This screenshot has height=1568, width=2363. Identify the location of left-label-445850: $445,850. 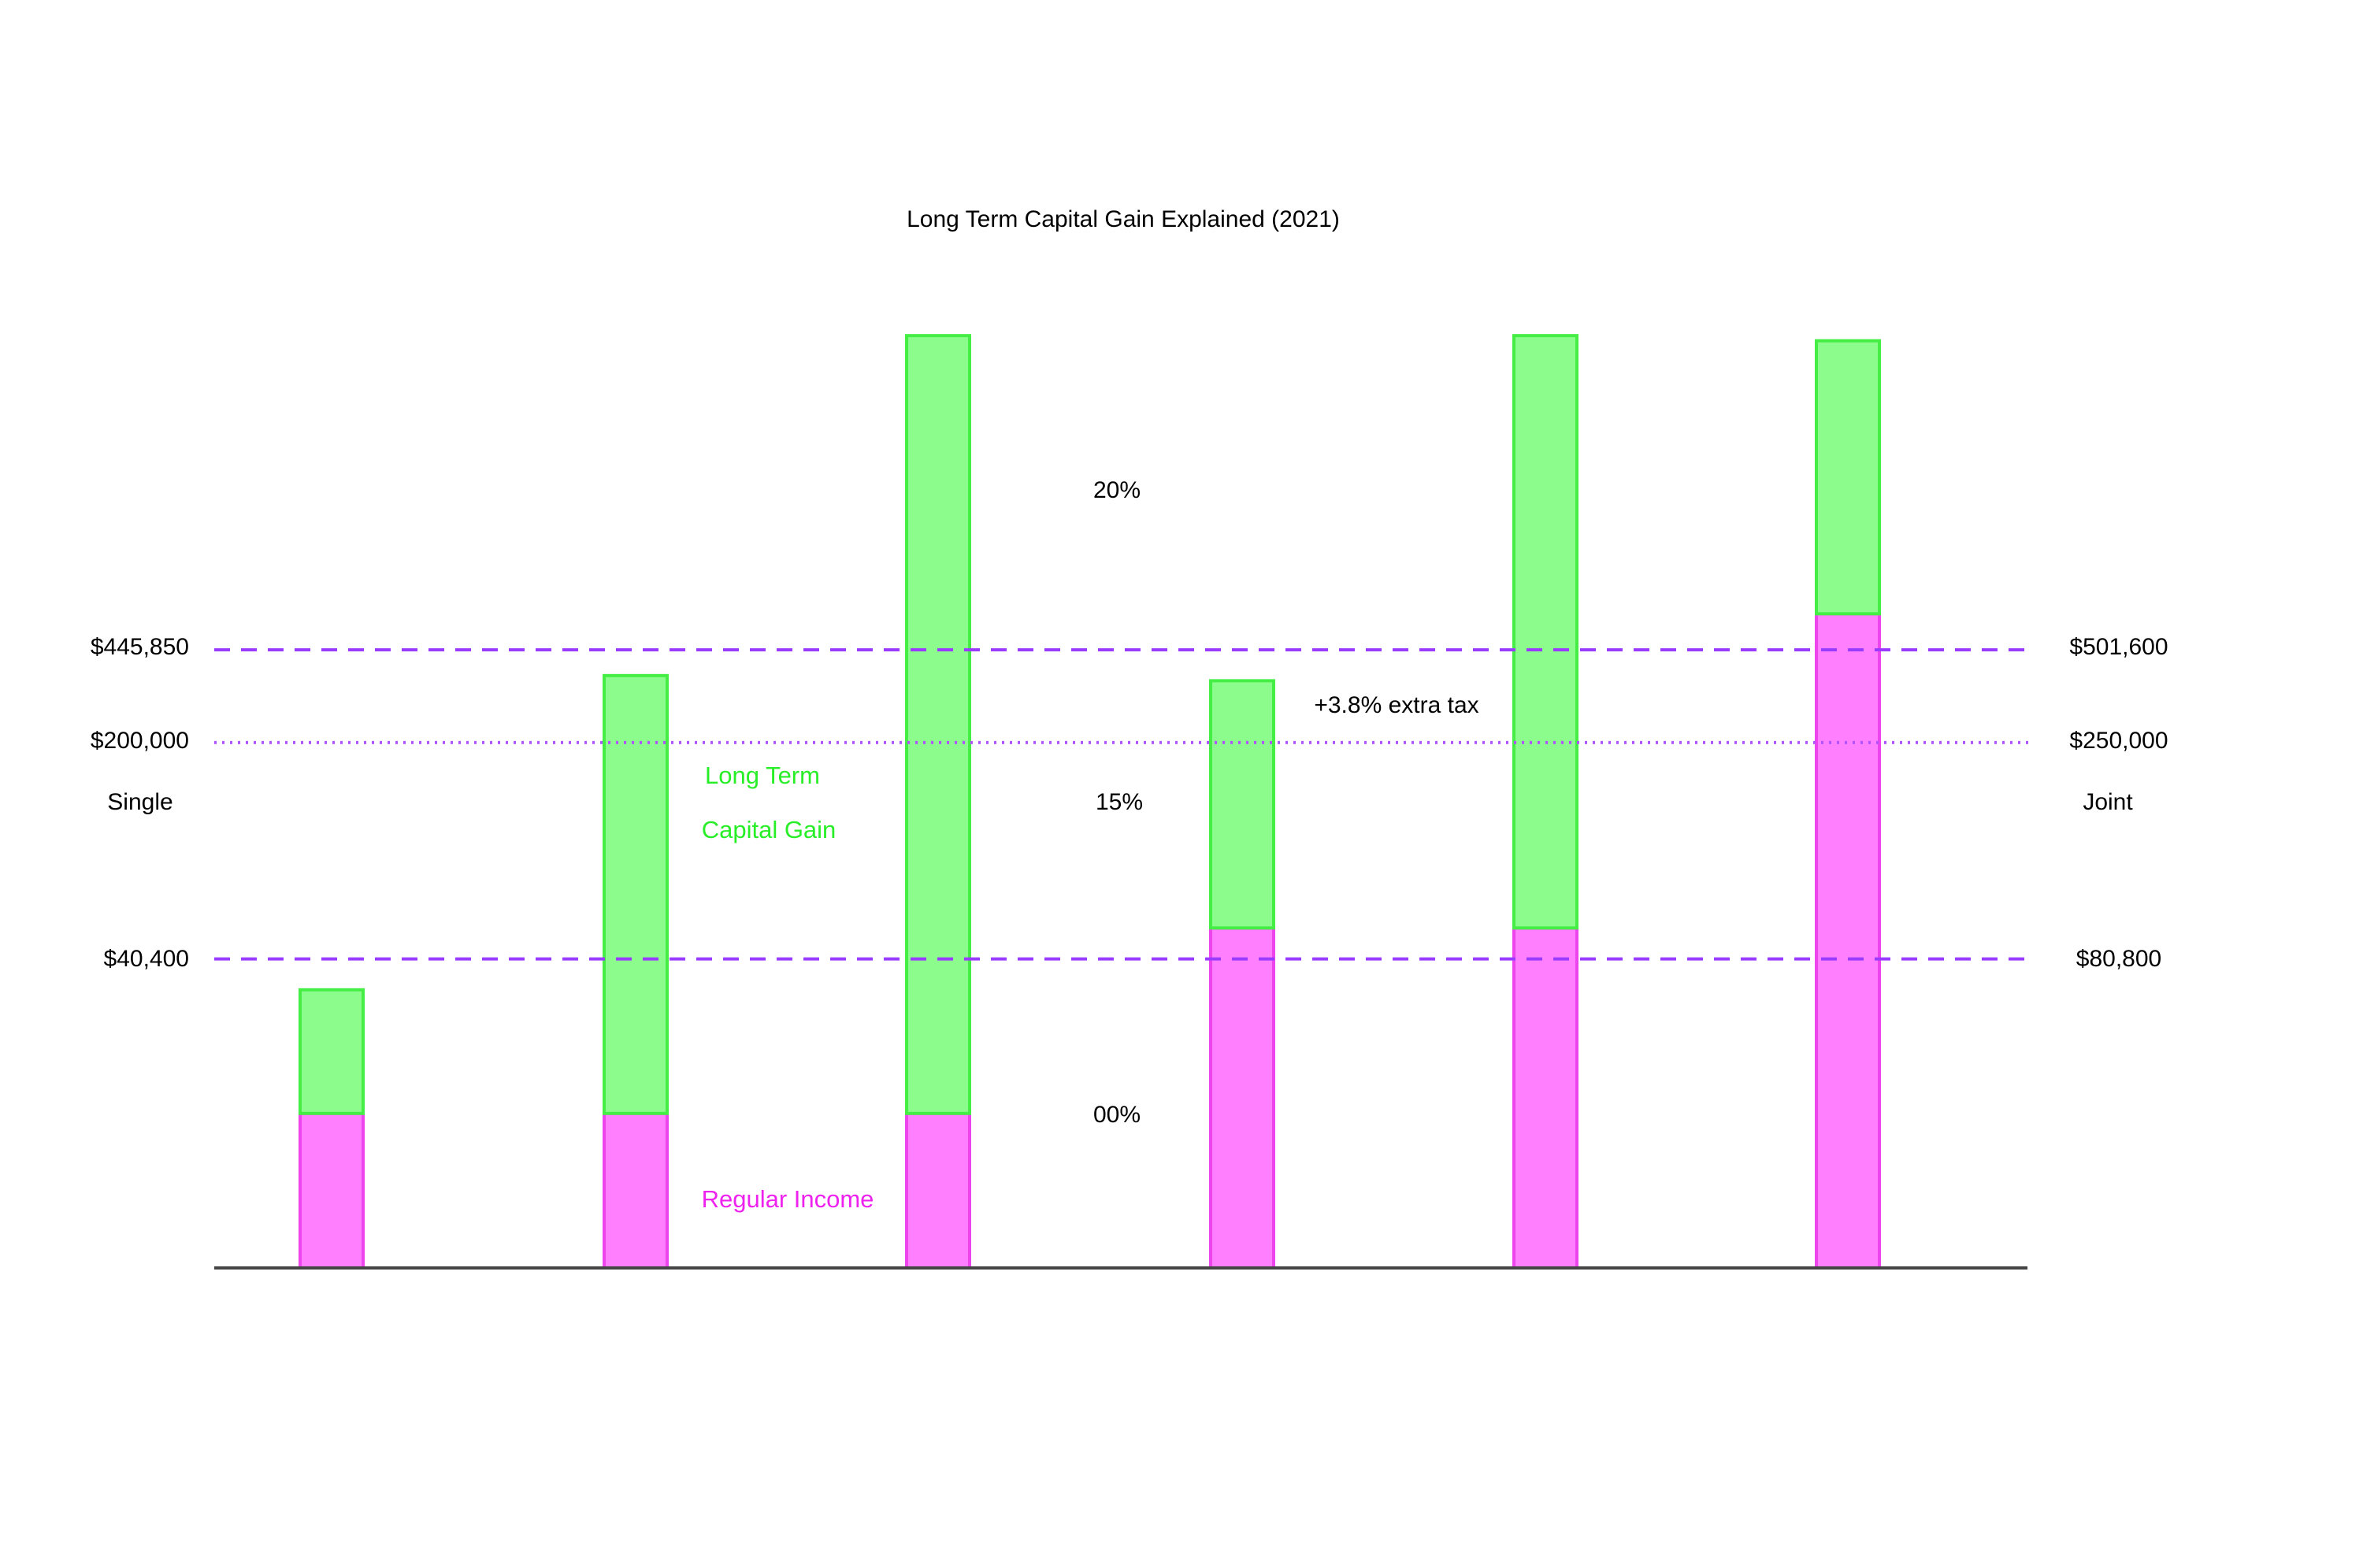
(140, 647).